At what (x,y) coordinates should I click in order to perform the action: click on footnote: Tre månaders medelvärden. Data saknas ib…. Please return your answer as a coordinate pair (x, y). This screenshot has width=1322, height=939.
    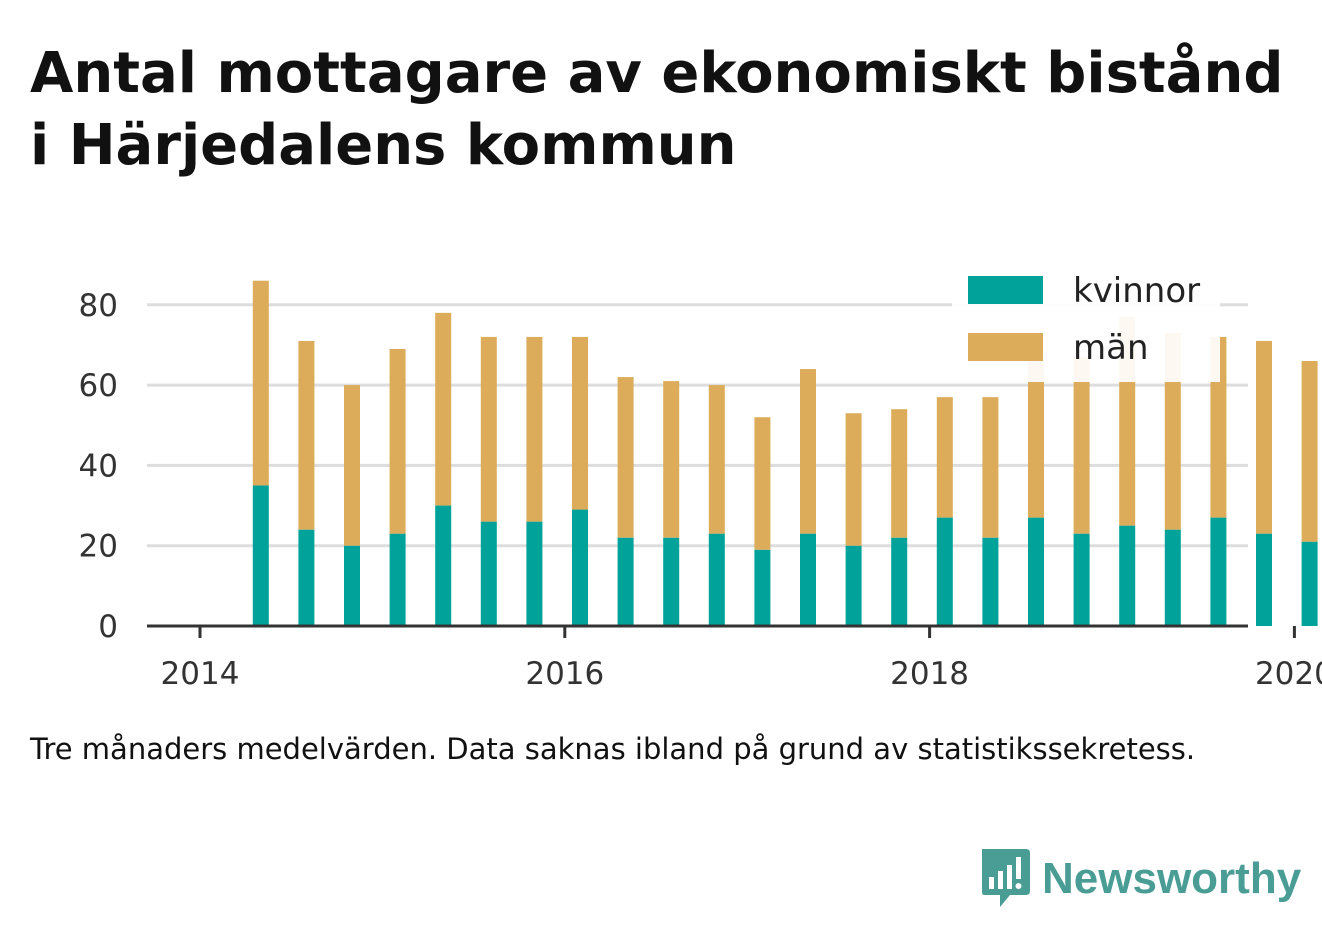
    Looking at the image, I should click on (613, 749).